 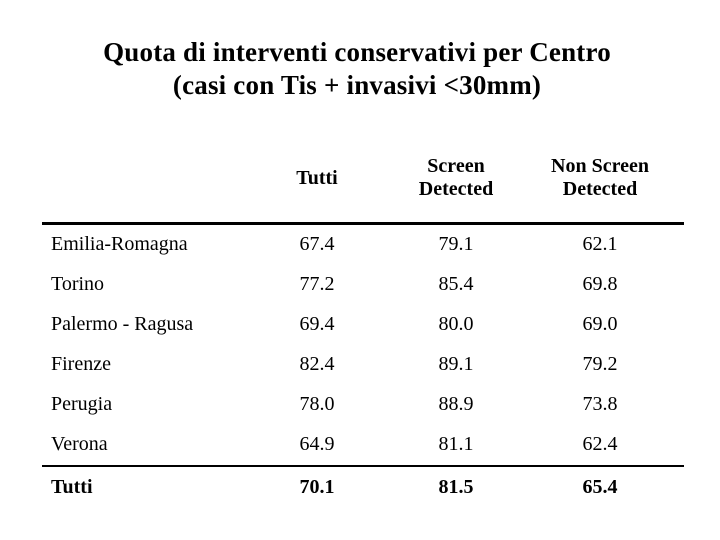 I want to click on table-row-emilia-romagna: Emilia-Romagna 67.4 79.1 62.1, so click(x=363, y=245).